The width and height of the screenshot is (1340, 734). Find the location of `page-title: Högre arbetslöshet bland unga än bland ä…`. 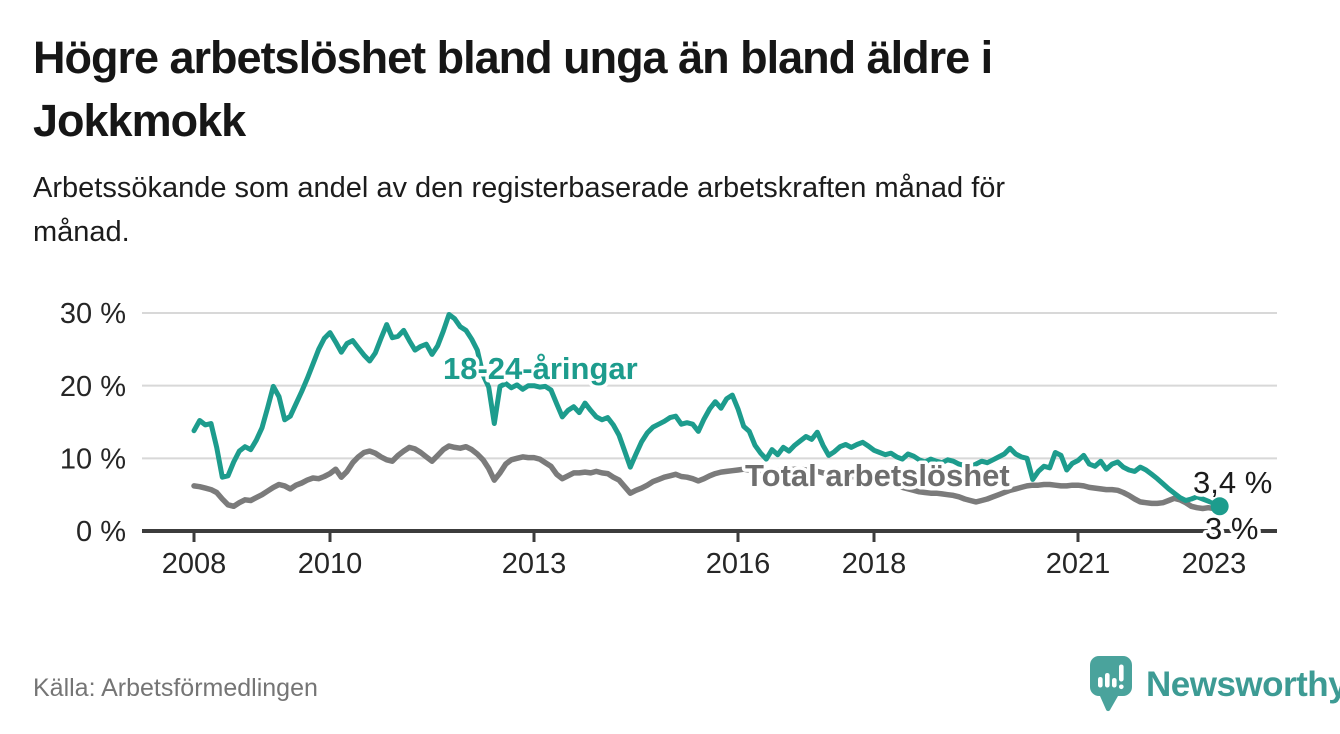

page-title: Högre arbetslöshet bland unga än bland ä… is located at coordinates (618, 89).